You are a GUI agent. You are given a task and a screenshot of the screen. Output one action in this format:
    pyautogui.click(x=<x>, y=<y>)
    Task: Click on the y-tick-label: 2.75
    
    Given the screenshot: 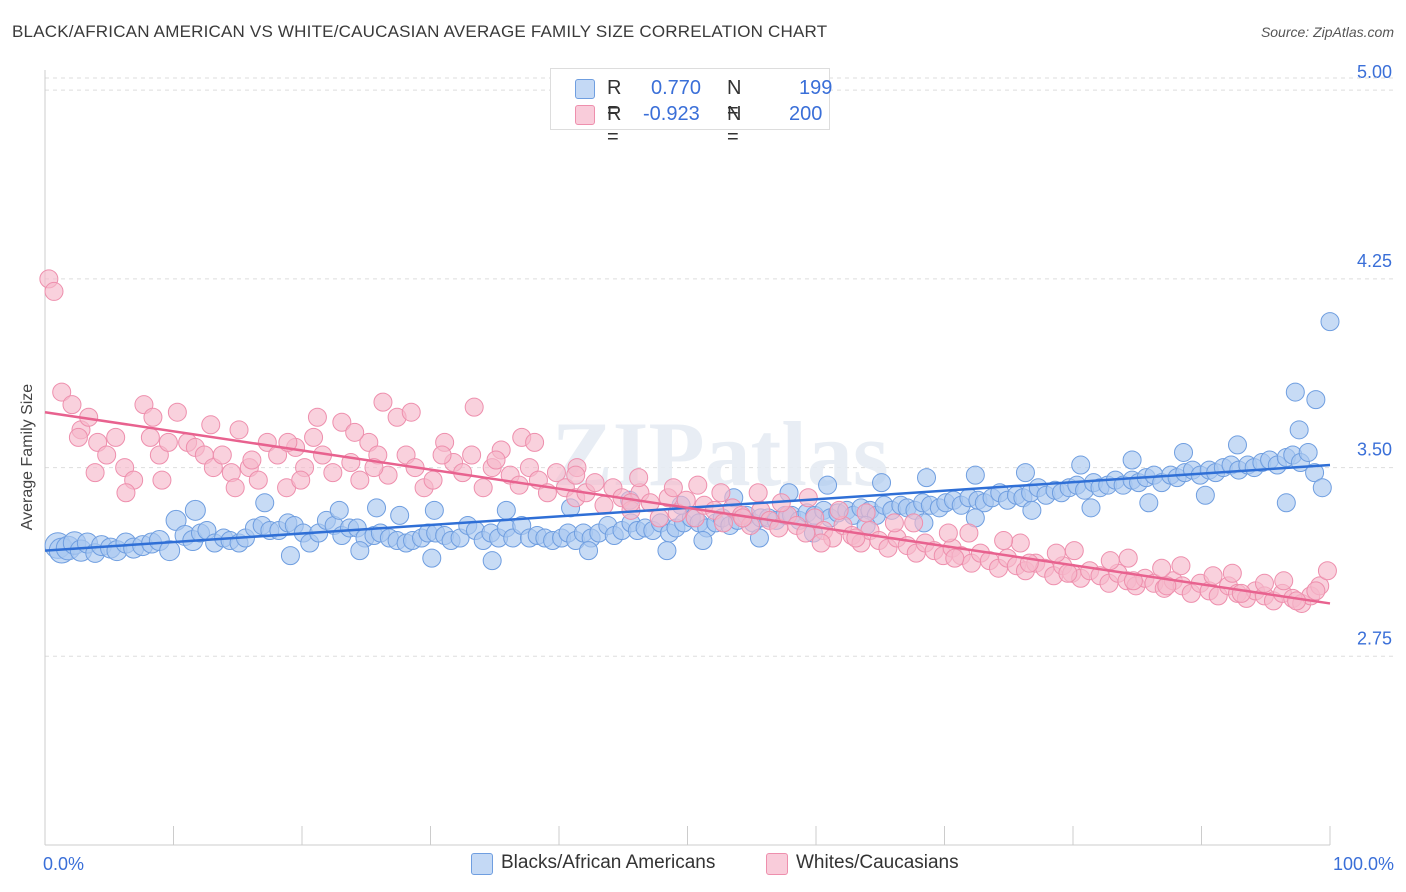 What is the action you would take?
    pyautogui.click(x=1374, y=638)
    